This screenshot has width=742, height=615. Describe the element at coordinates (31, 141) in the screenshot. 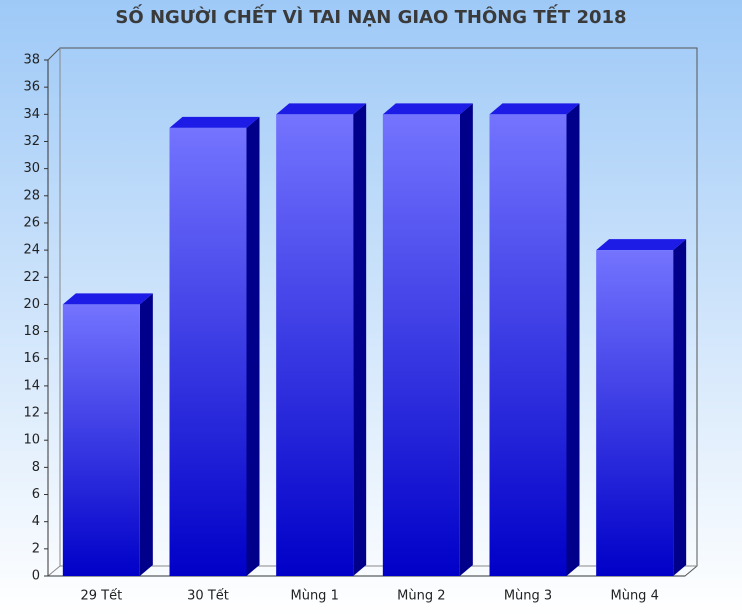

I see `y-tick-label: 32` at that location.